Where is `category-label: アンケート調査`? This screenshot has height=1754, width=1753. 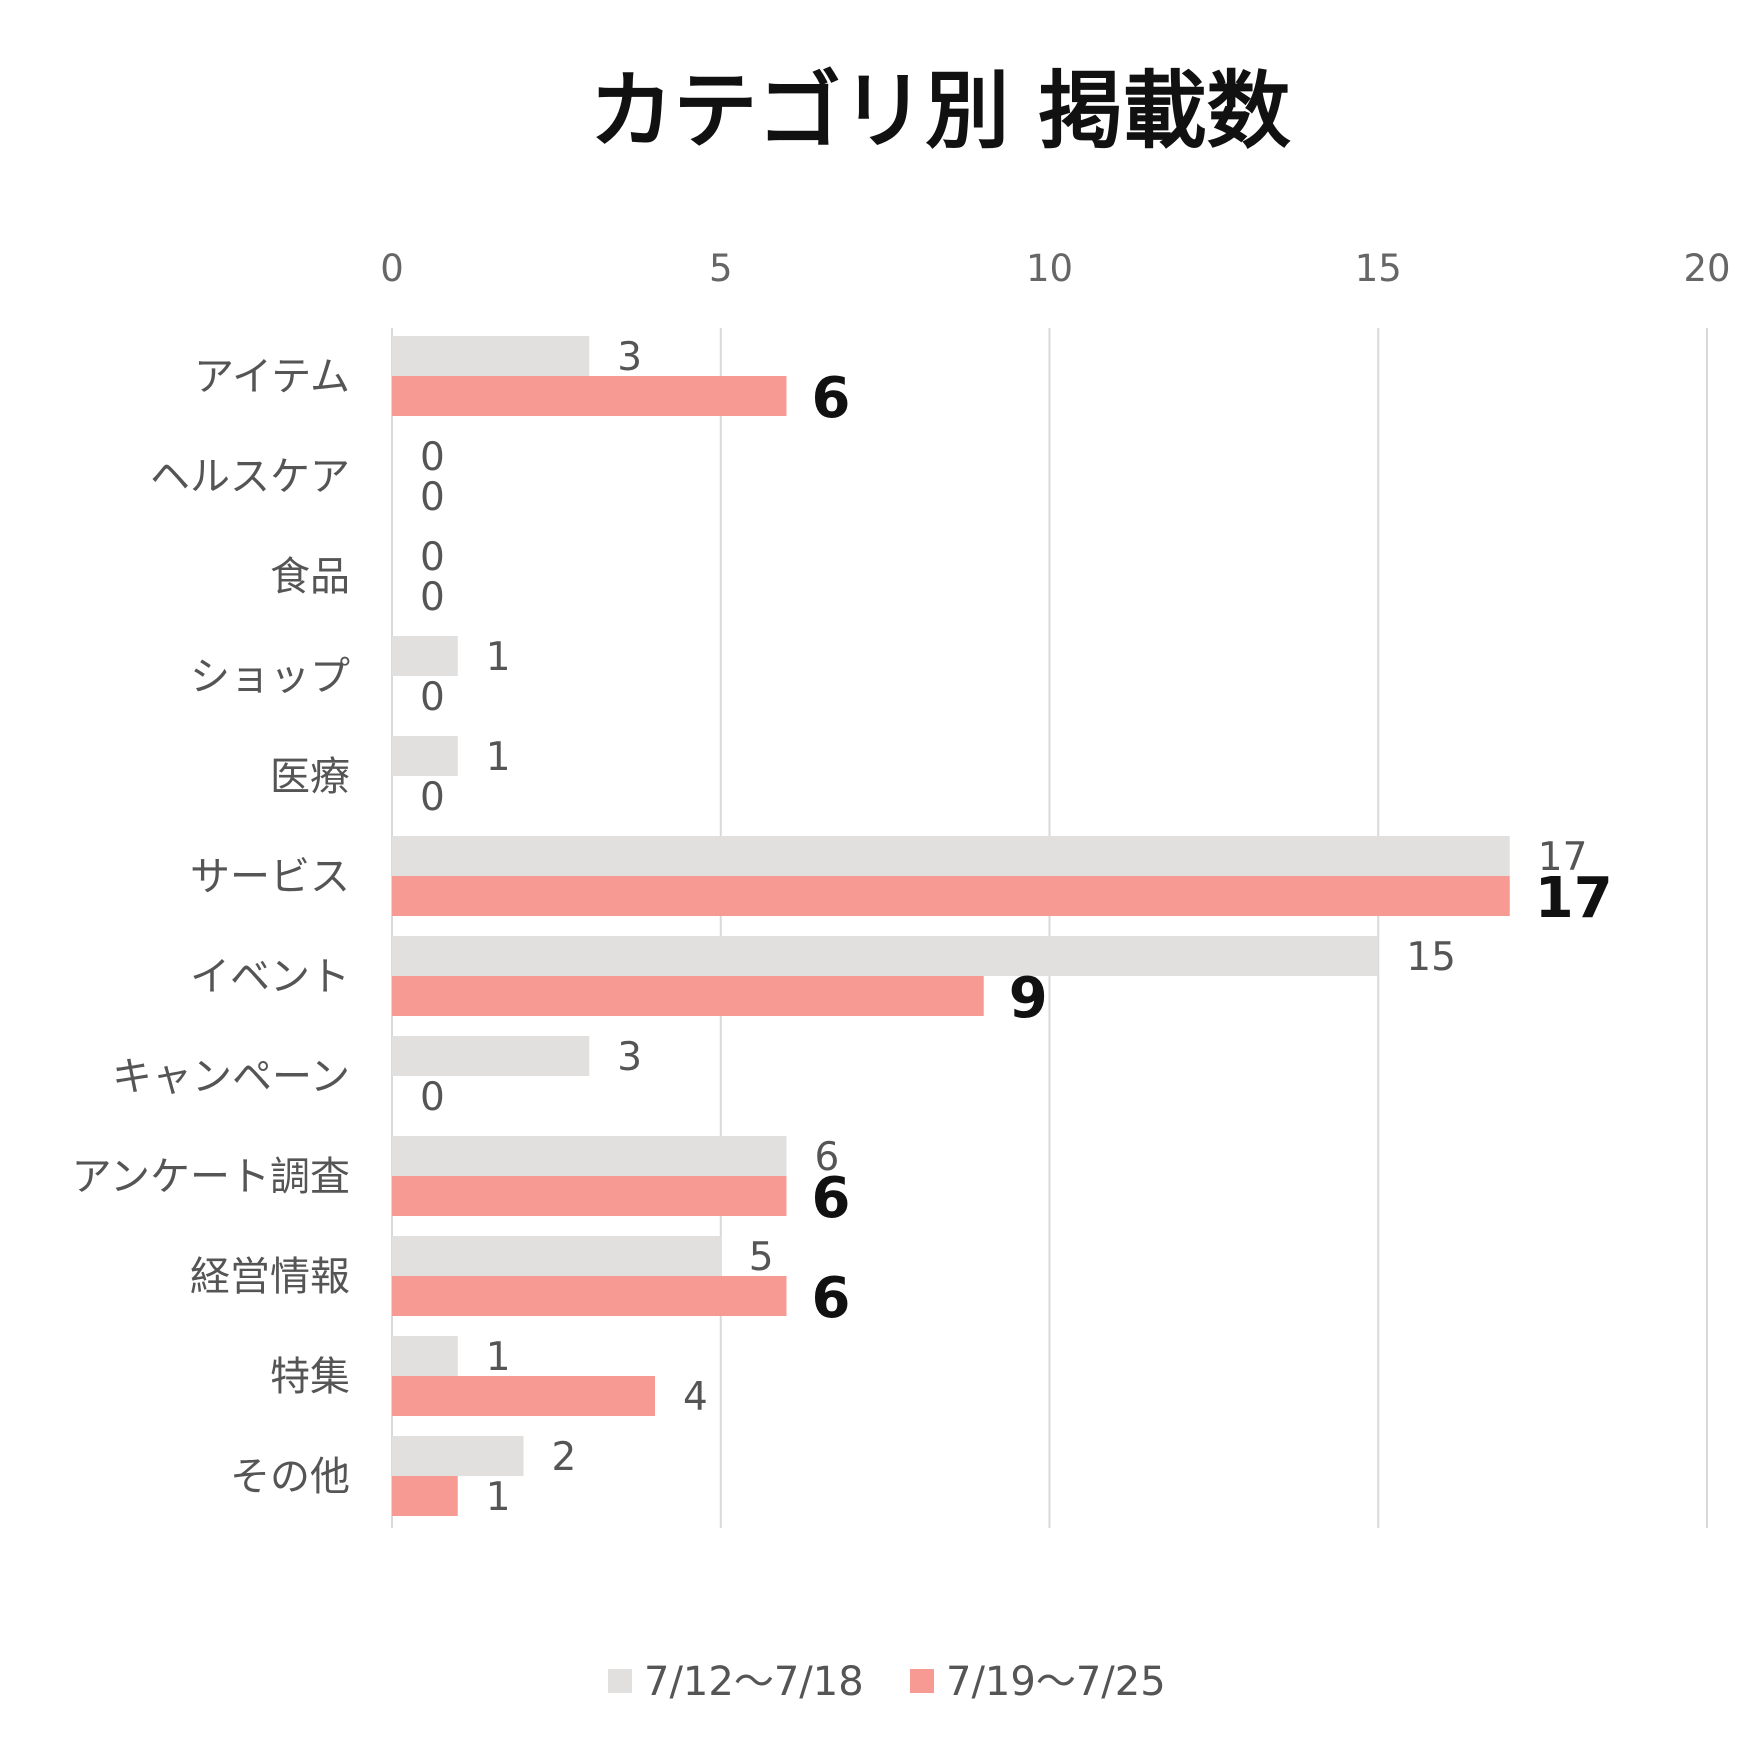 category-label: アンケート調査 is located at coordinates (211, 1177).